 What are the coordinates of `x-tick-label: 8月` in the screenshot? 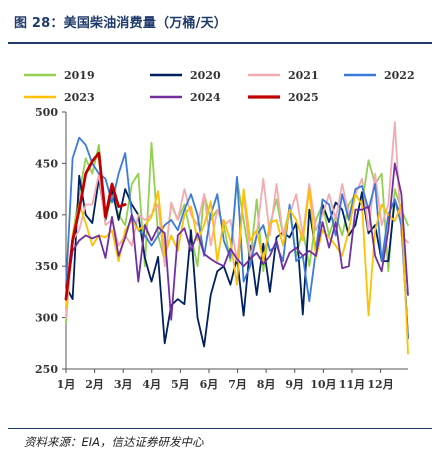 It's located at (266, 384).